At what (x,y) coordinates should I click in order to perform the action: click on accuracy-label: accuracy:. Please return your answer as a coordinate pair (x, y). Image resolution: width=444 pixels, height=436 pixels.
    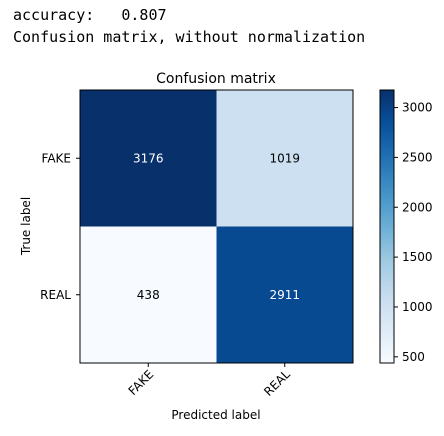
    Looking at the image, I should click on (54, 15).